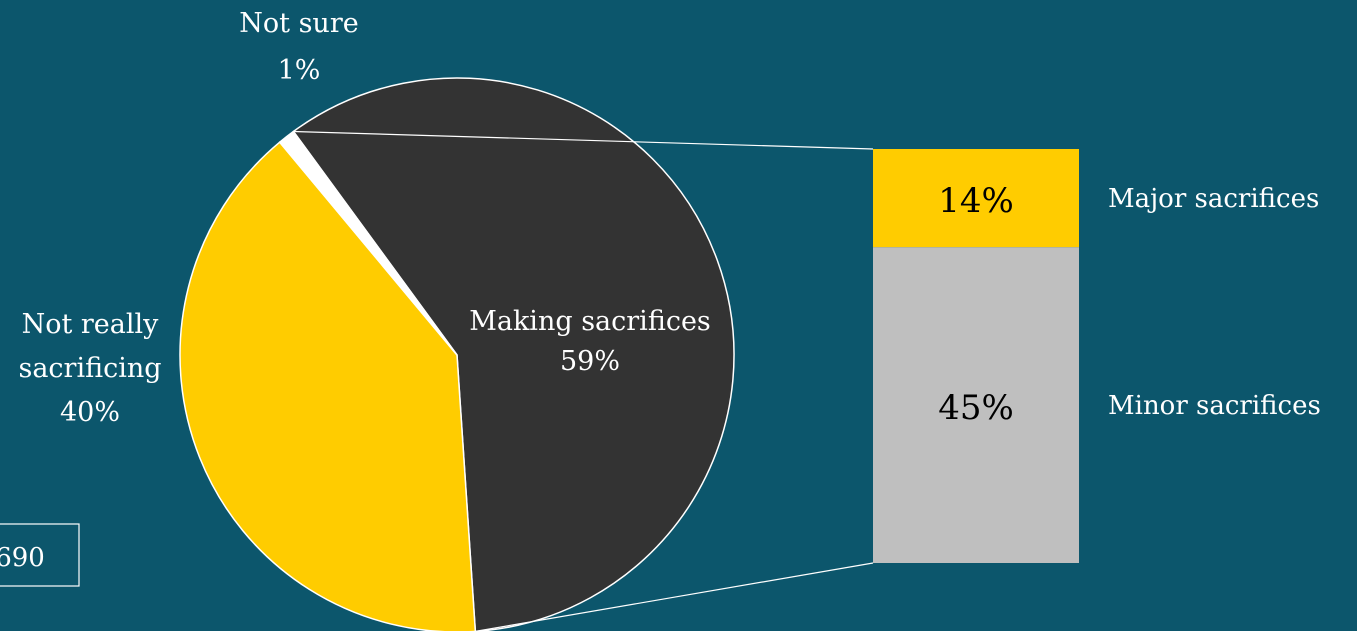 This screenshot has height=631, width=1357. What do you see at coordinates (590, 361) in the screenshot?
I see `value-making-sacrifices: 59%` at bounding box center [590, 361].